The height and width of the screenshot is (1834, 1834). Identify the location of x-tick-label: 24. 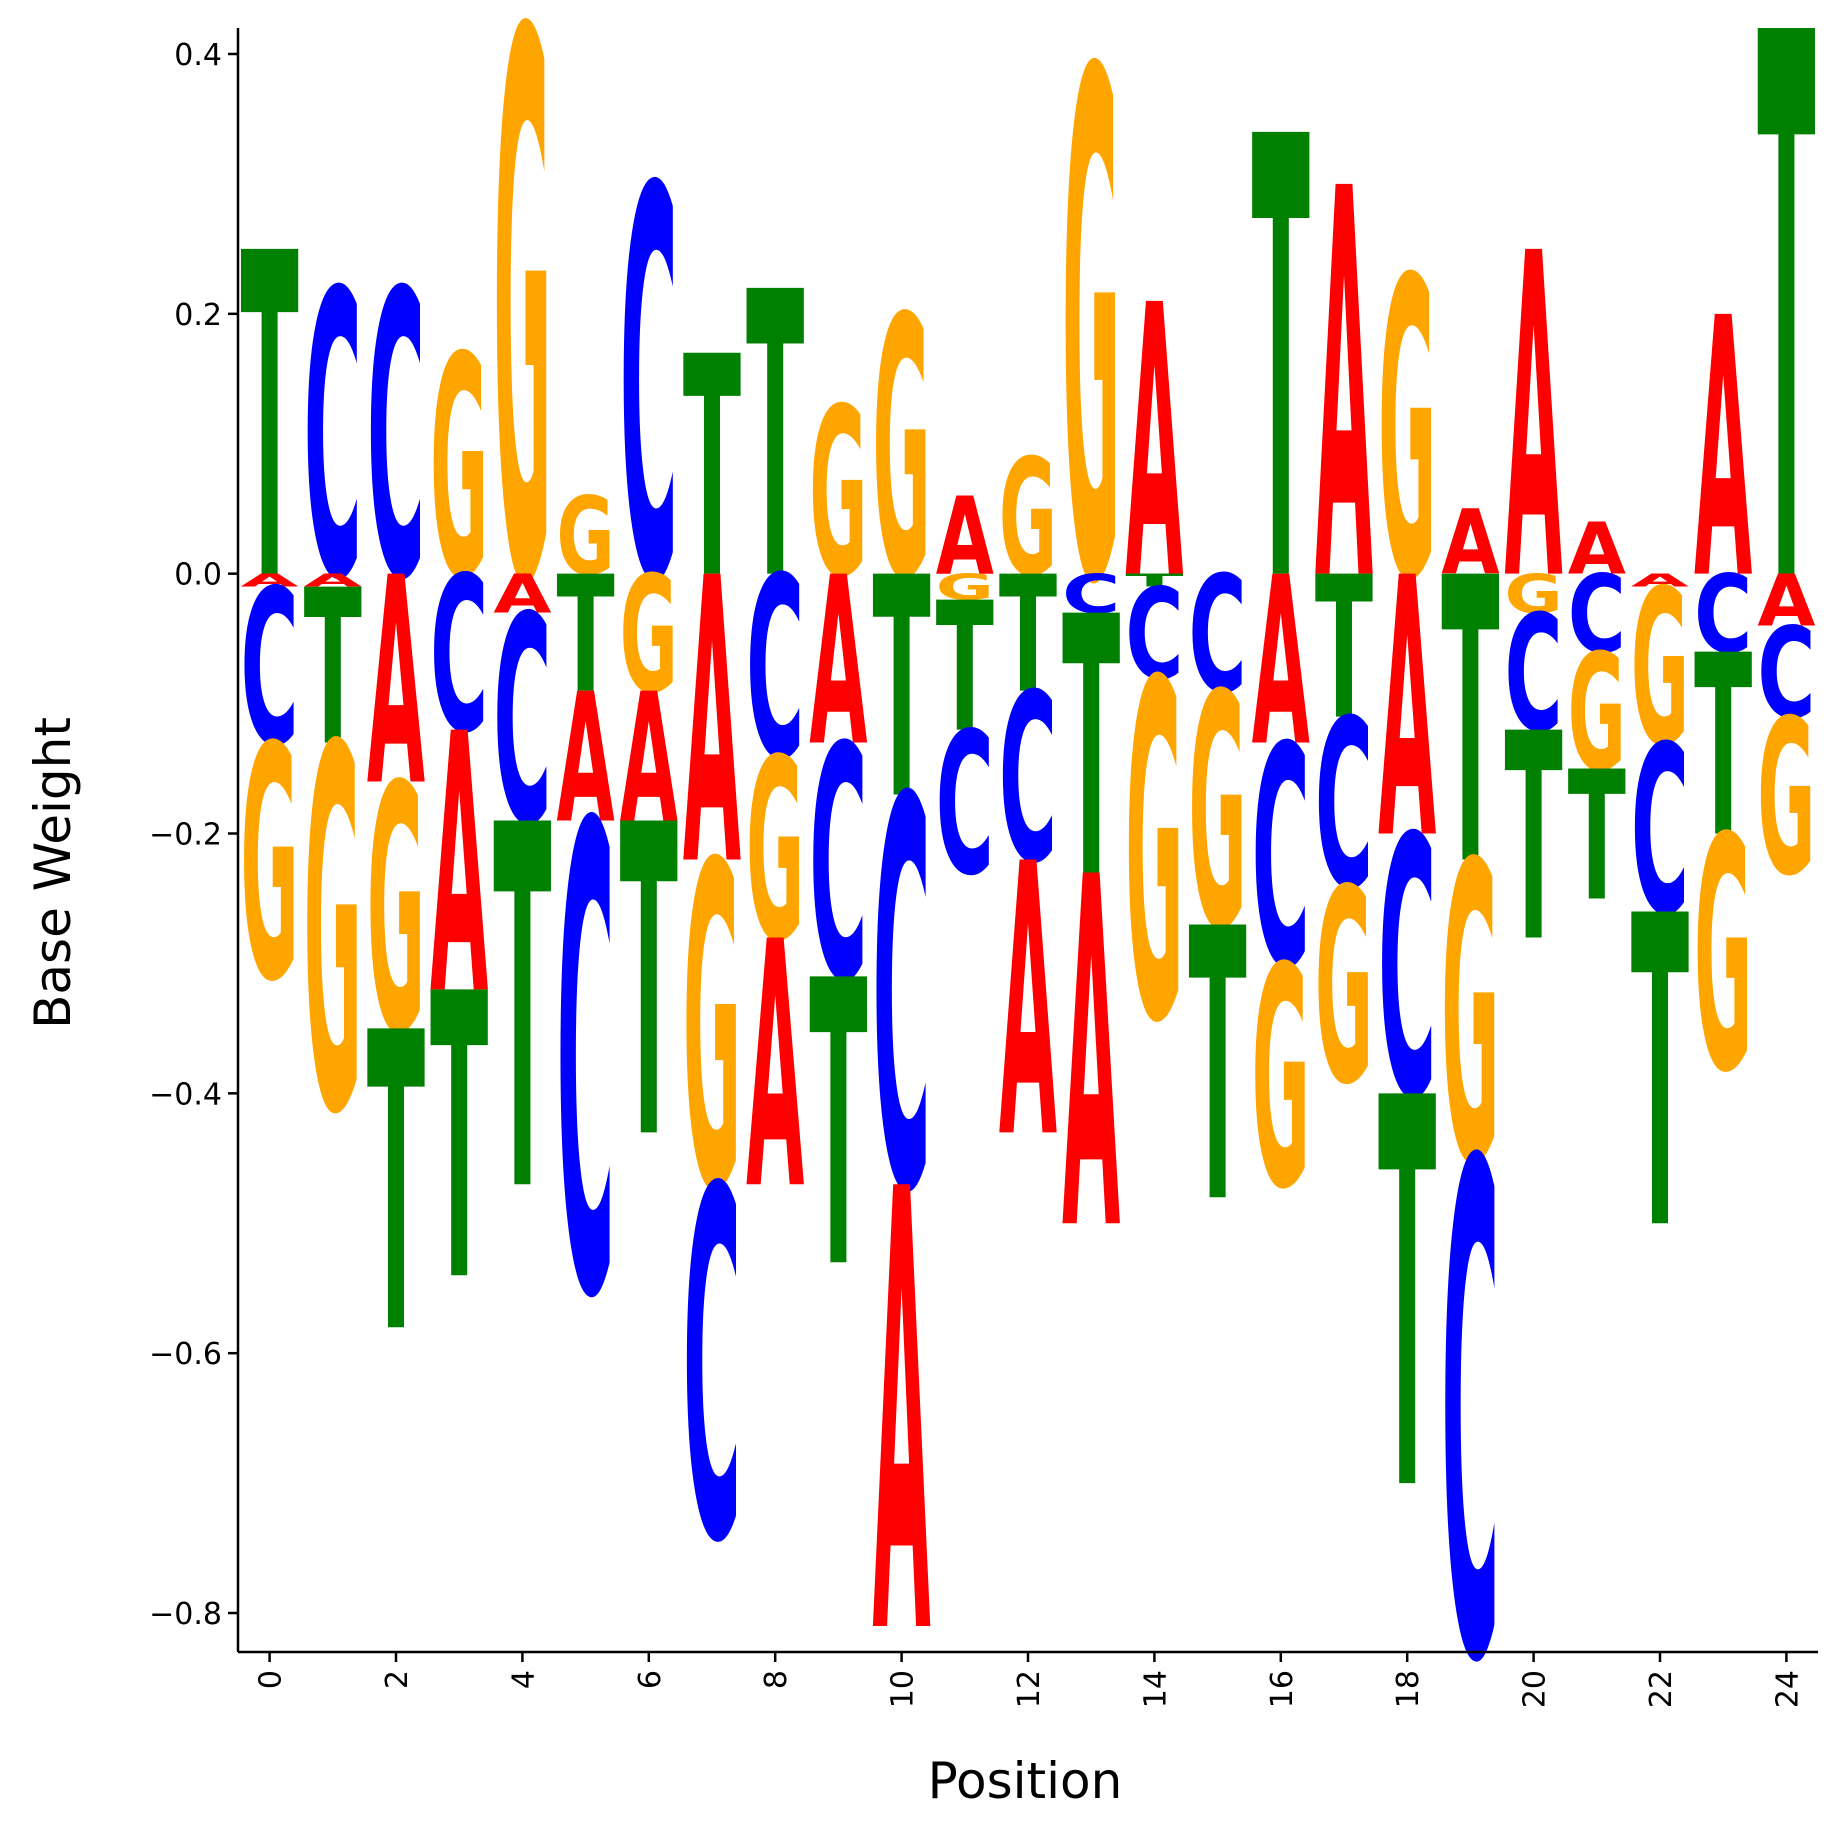
(1787, 1689).